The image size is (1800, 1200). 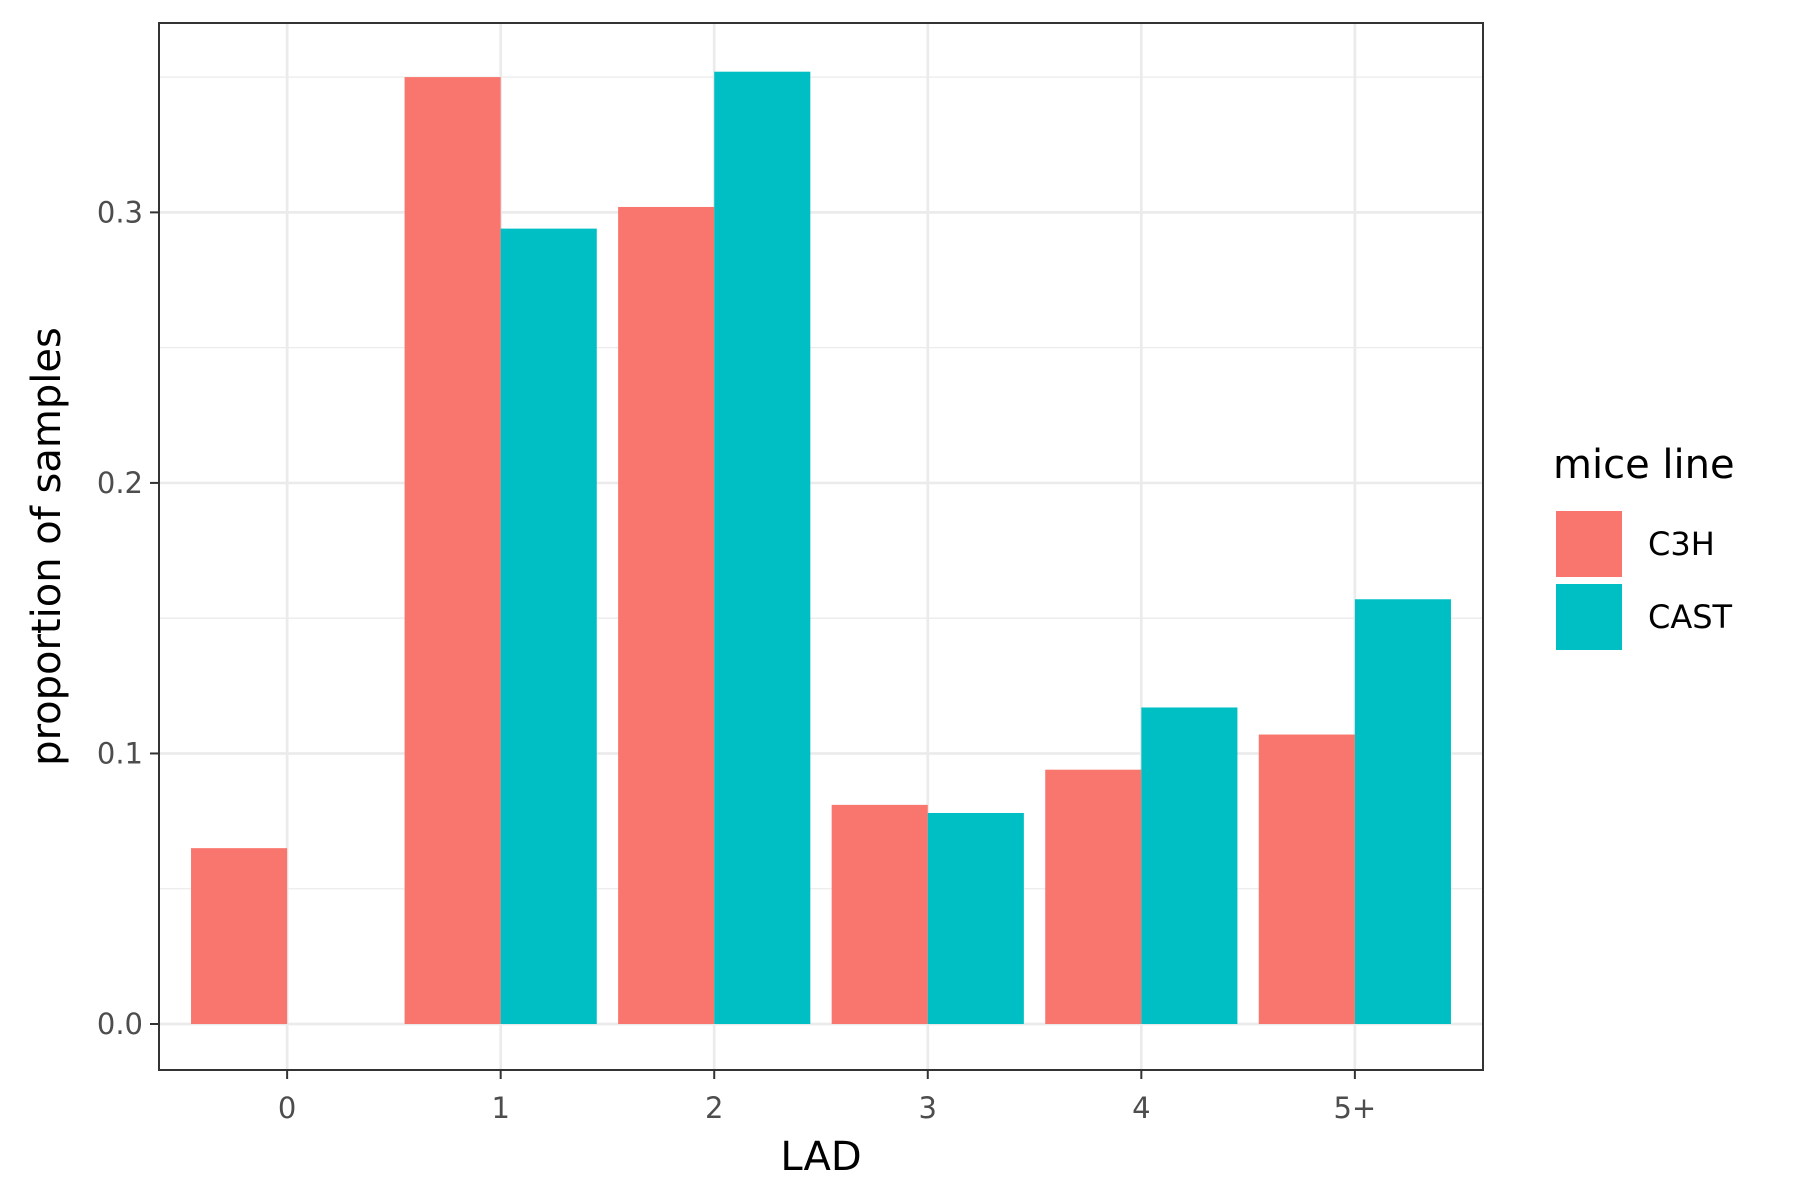 I want to click on x-tick-label: 0, so click(x=287, y=1108).